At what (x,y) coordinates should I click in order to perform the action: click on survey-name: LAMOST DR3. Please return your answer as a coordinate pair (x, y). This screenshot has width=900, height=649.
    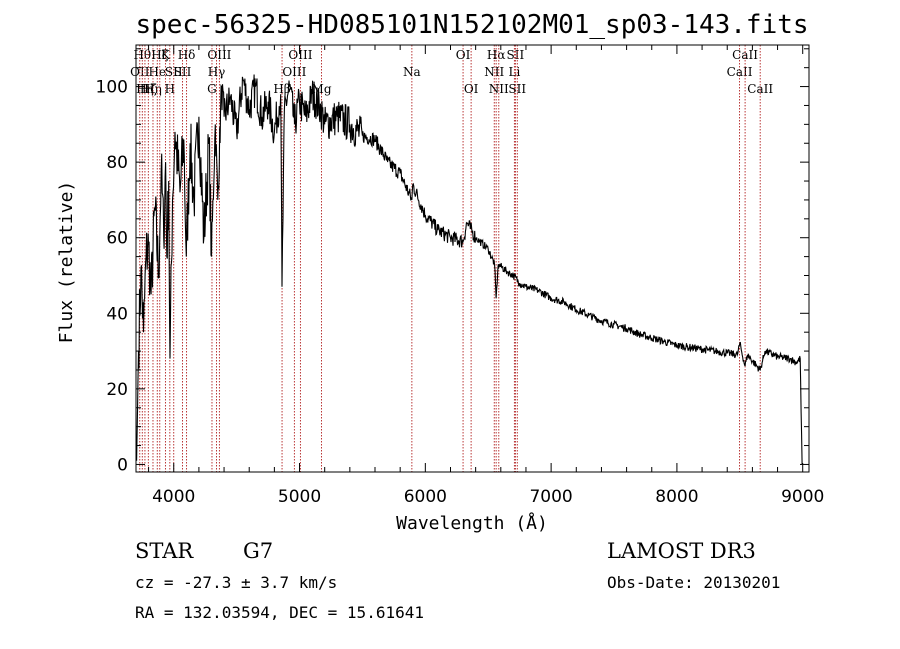
    Looking at the image, I should click on (681, 551).